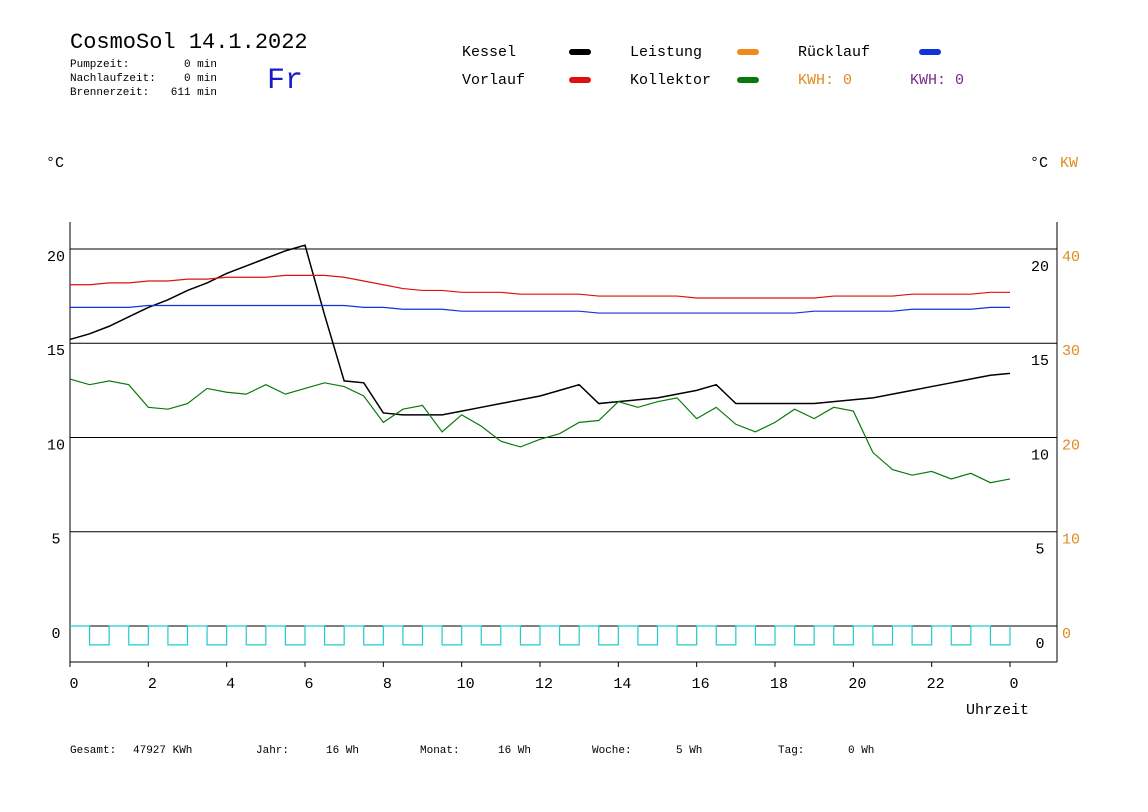 The height and width of the screenshot is (812, 1148). What do you see at coordinates (997, 710) in the screenshot?
I see `x-axis-label: Uhrzeit` at bounding box center [997, 710].